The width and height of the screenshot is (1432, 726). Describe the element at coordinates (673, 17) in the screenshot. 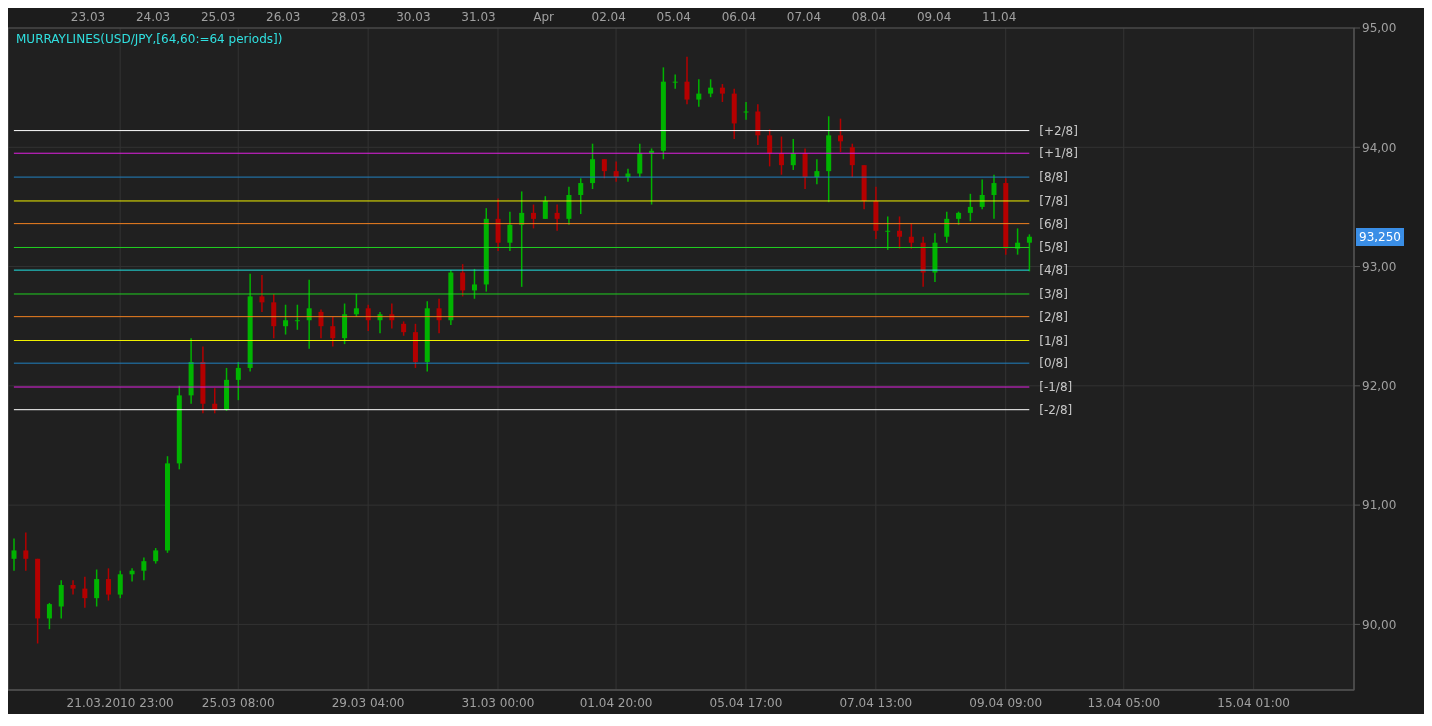

I see `text: 05.04` at that location.